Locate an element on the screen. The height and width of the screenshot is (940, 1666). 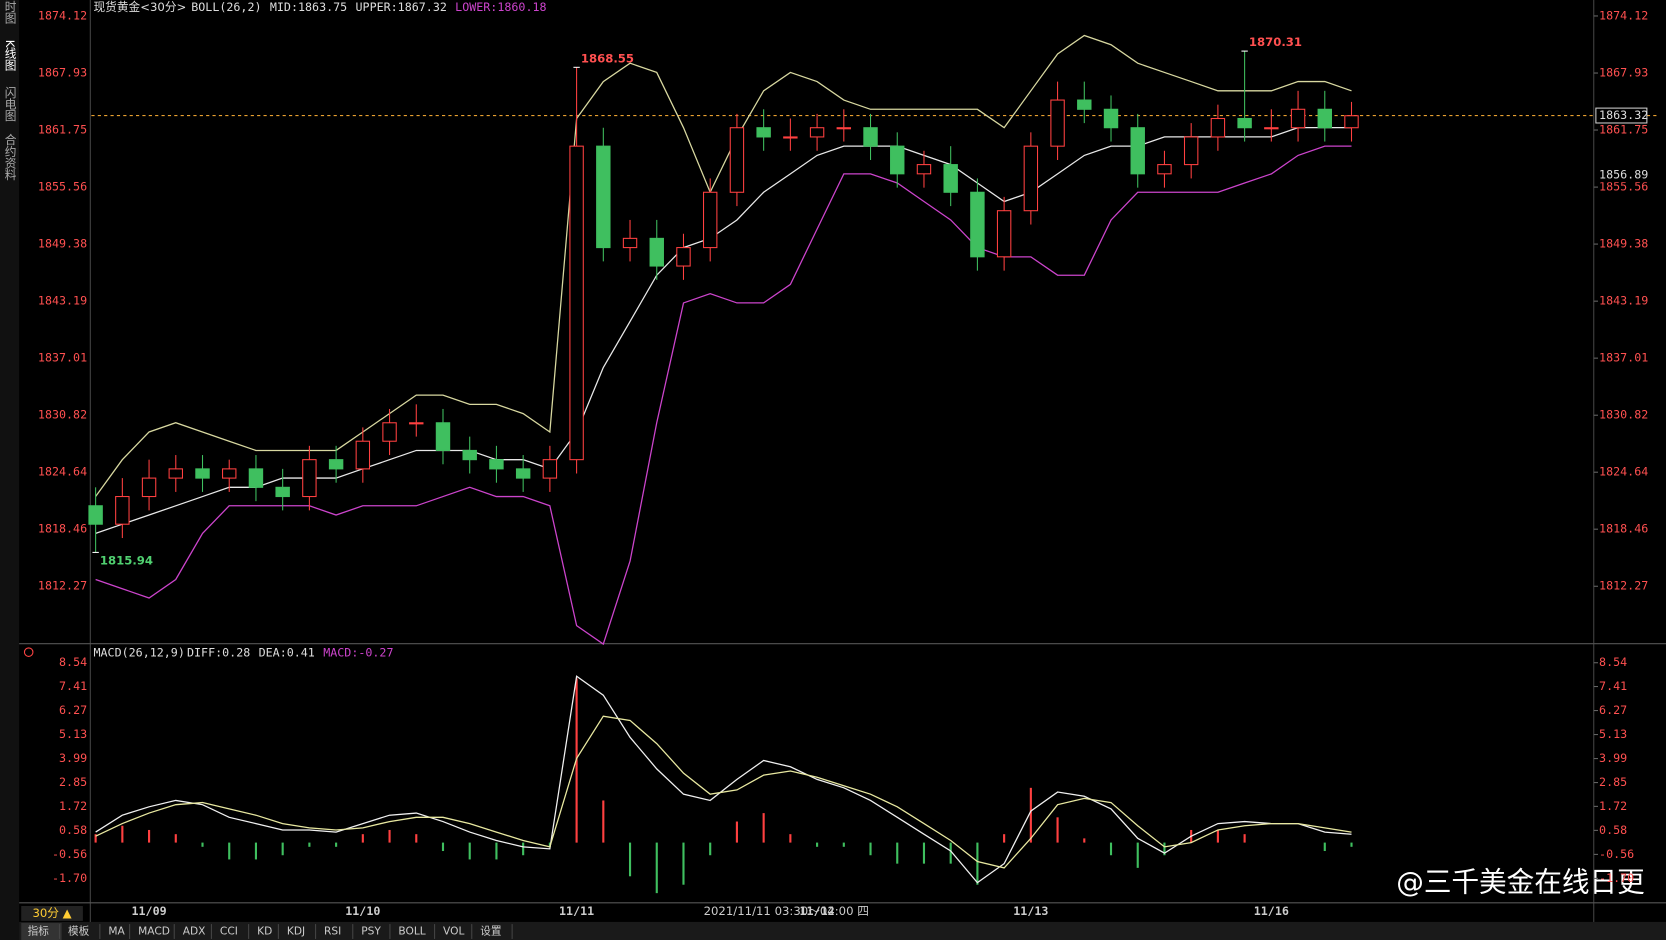
y-tick-label: -0.56 is located at coordinates (69, 854).